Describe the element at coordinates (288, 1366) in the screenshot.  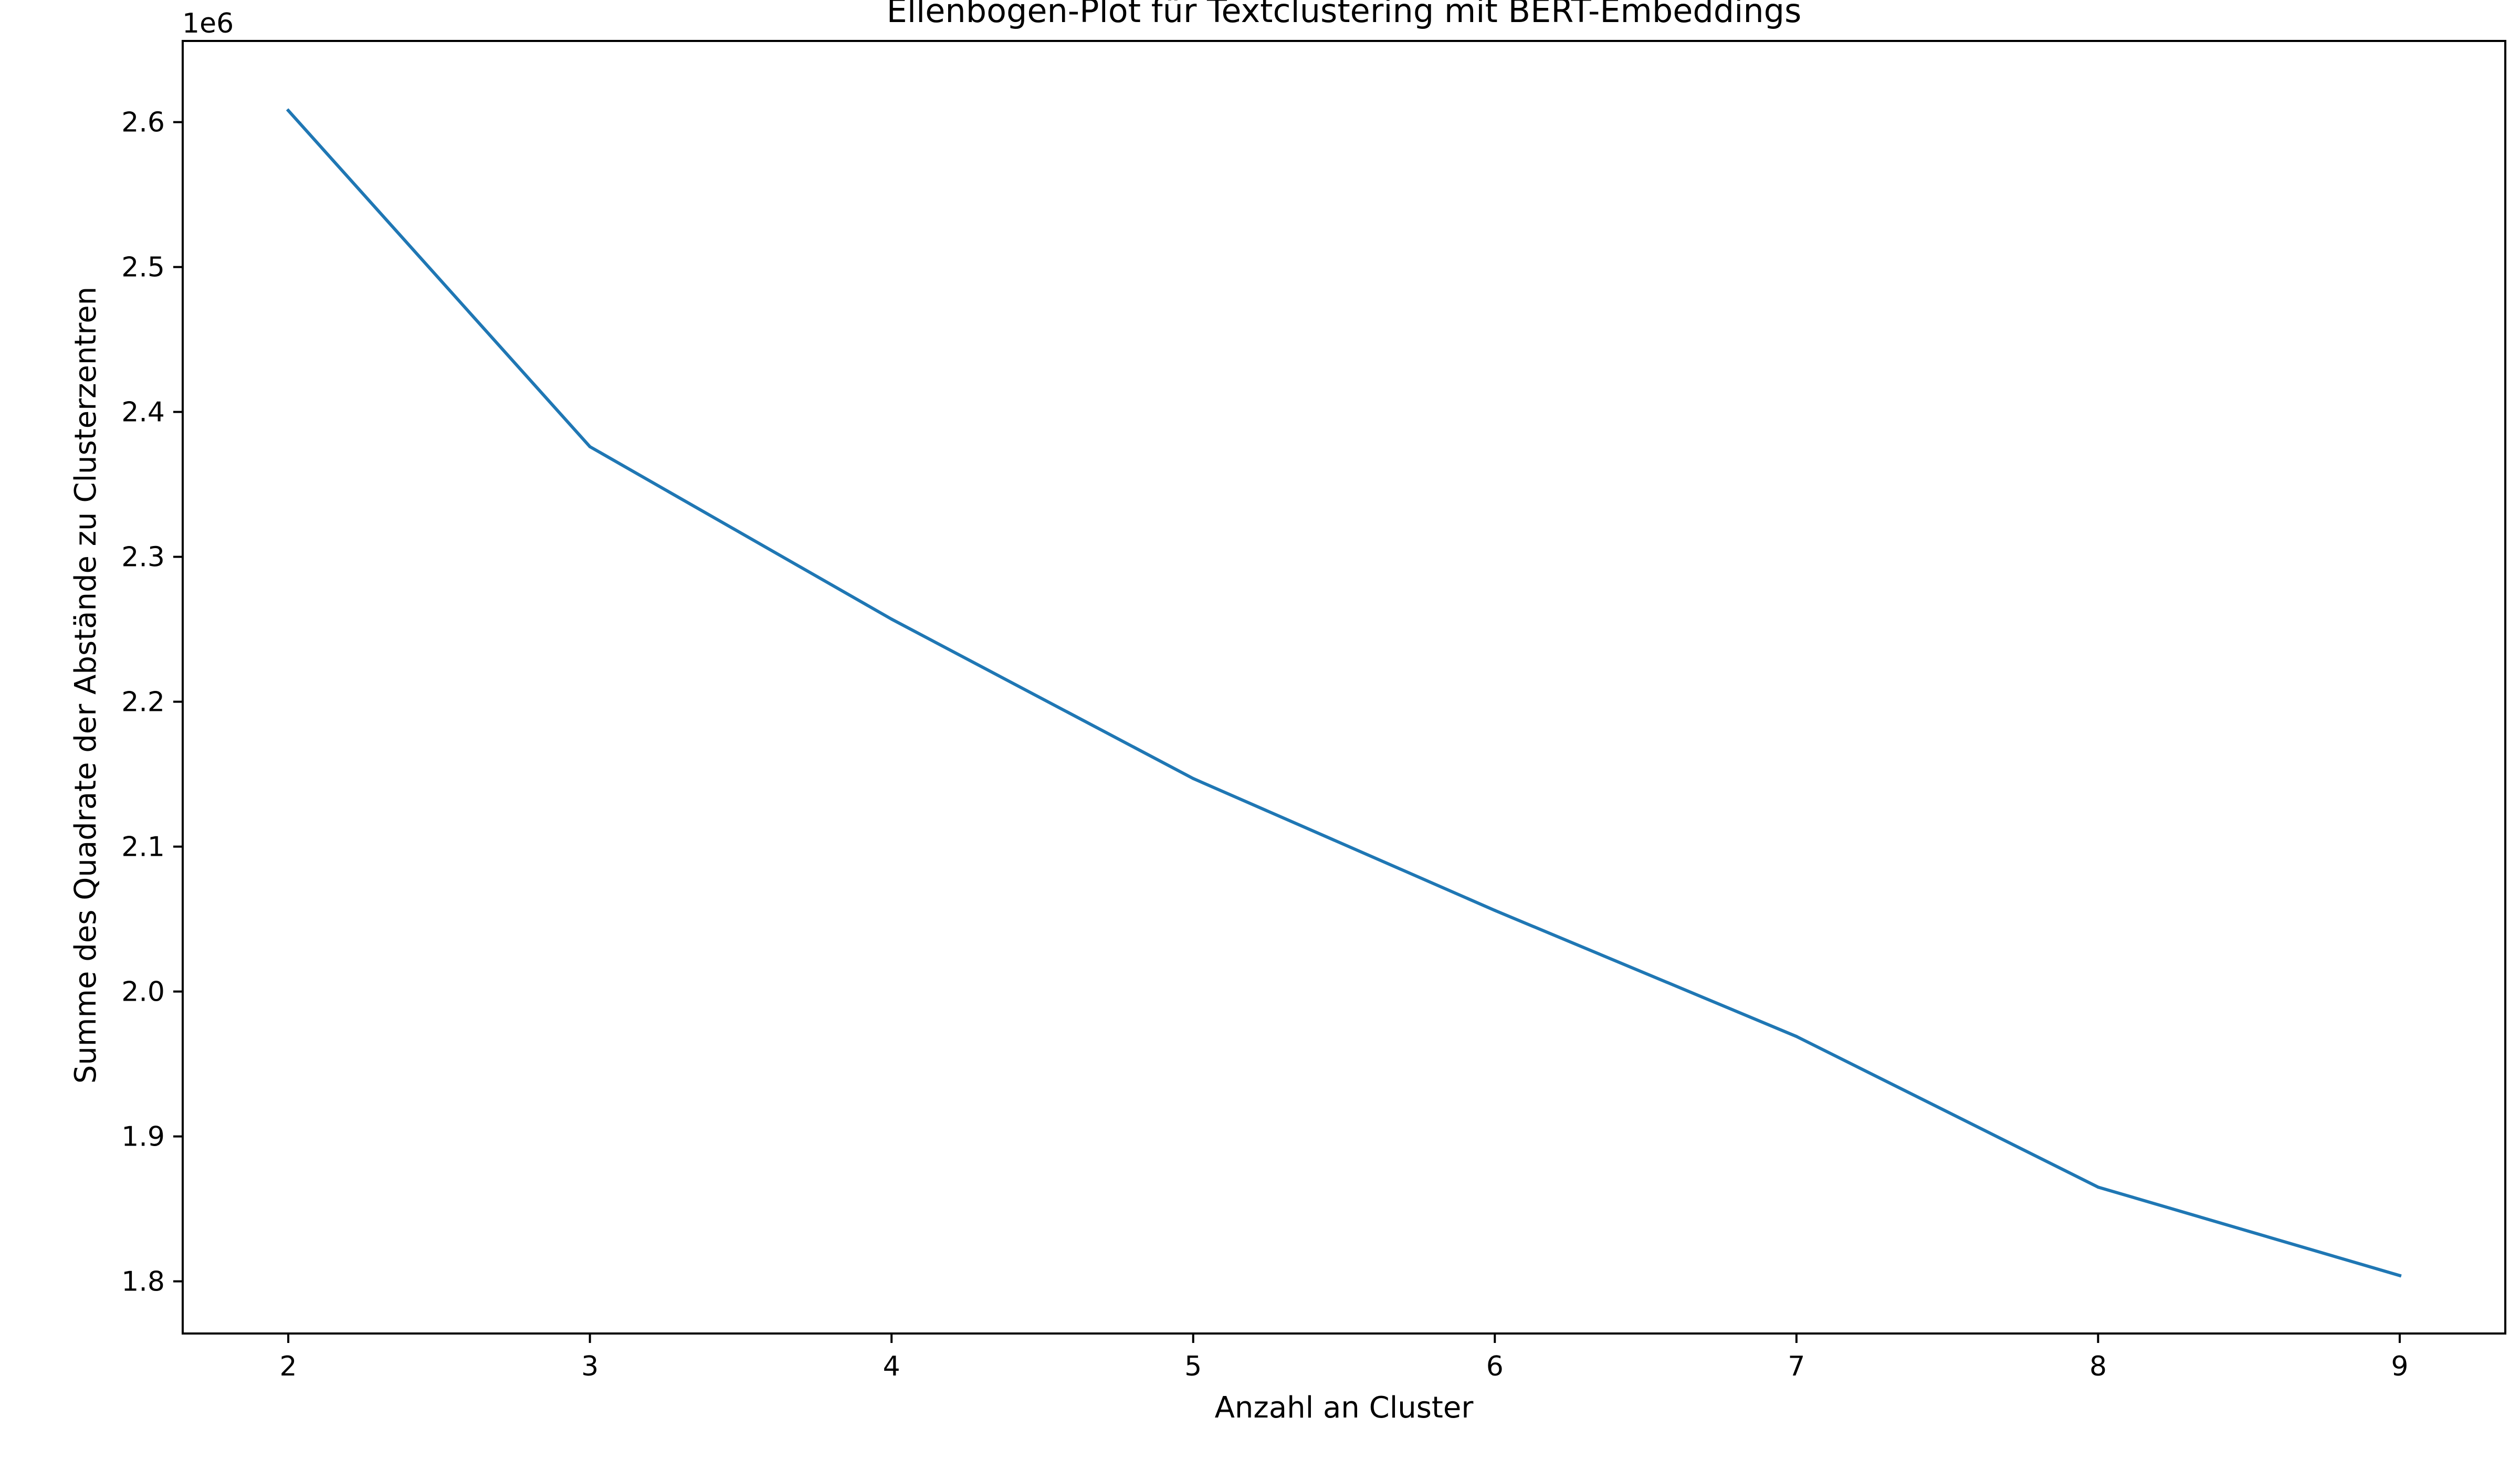
I see `x-tick-label: 2` at that location.